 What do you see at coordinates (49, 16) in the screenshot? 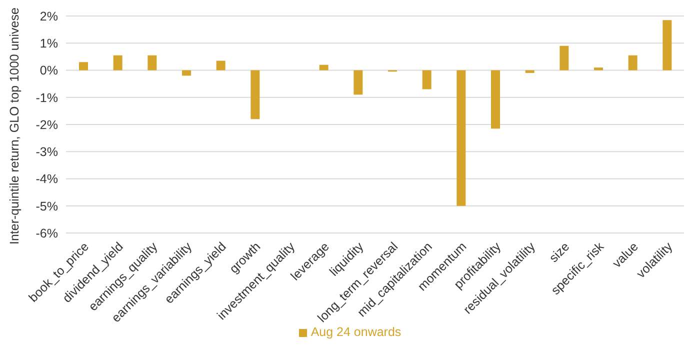
I see `y-tick-label: 2%` at bounding box center [49, 16].